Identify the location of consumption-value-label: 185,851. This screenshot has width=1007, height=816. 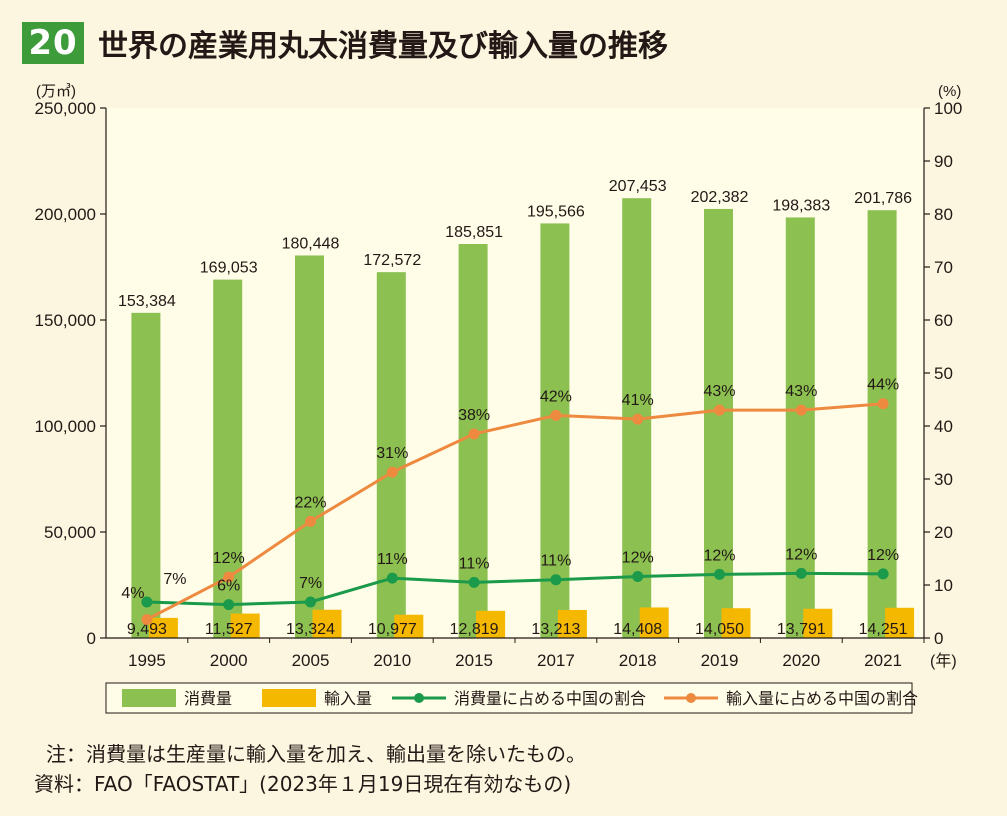
(474, 232).